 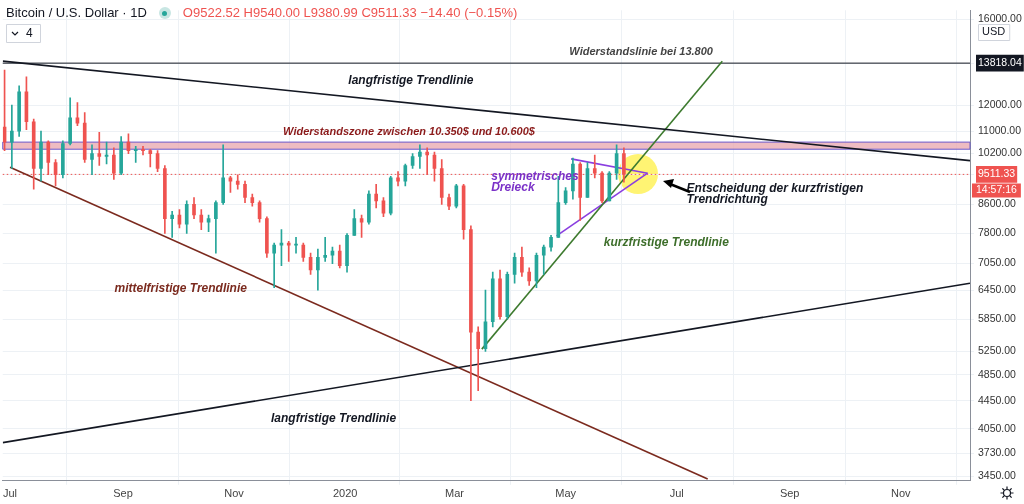 I want to click on y-tick-label: 12000.00, so click(x=1000, y=104).